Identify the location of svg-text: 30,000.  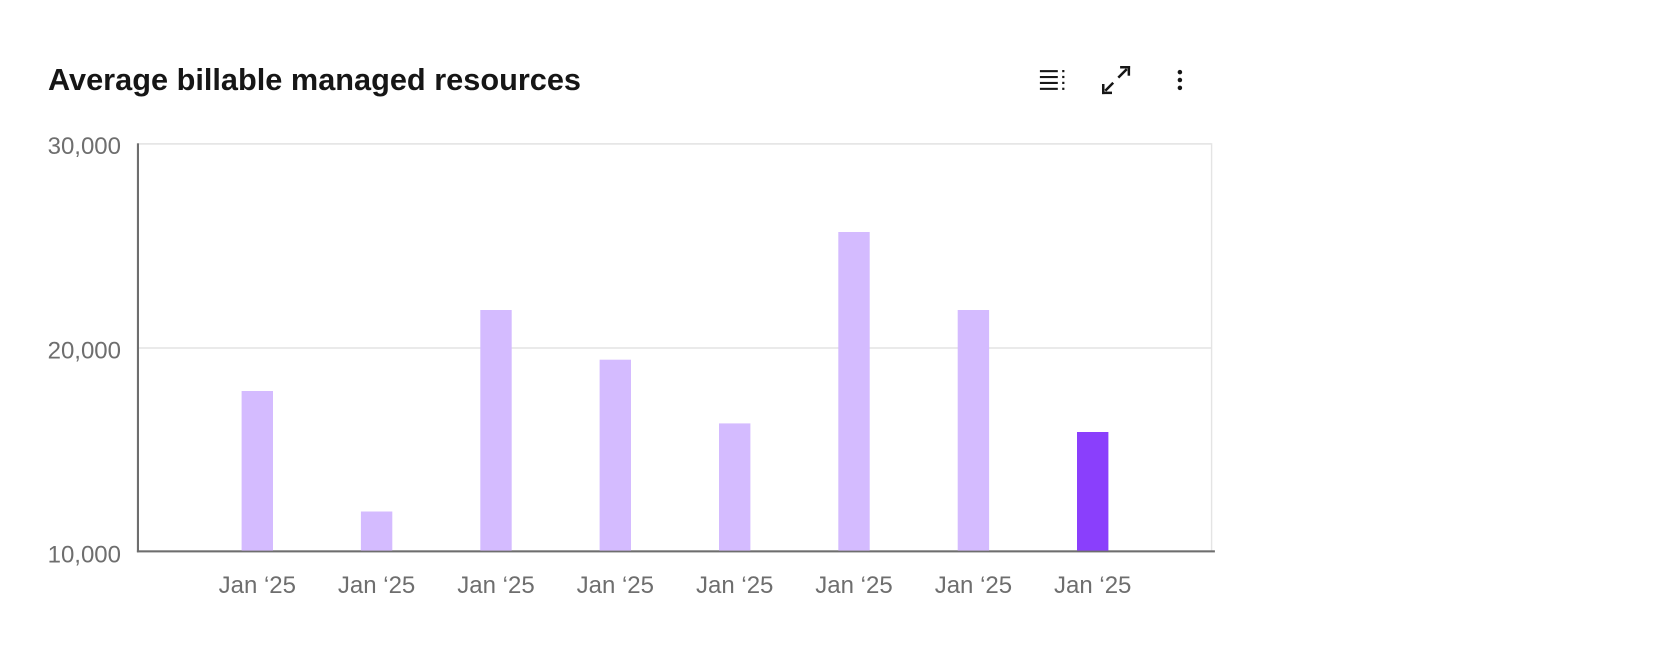
(84, 146).